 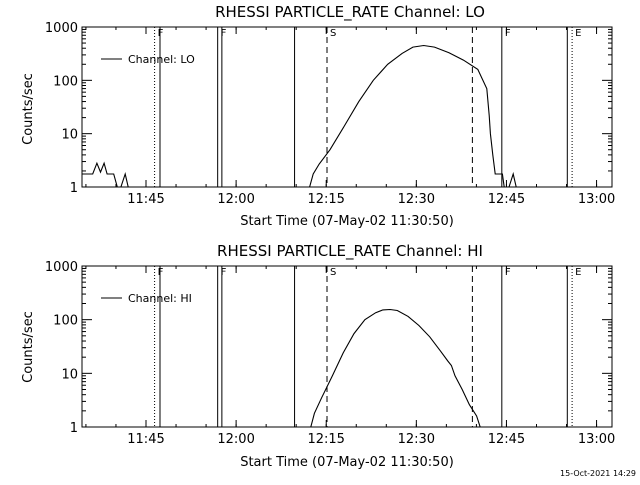 I want to click on footer-timestamp: 15-Oct-2021 14:29, so click(x=598, y=473).